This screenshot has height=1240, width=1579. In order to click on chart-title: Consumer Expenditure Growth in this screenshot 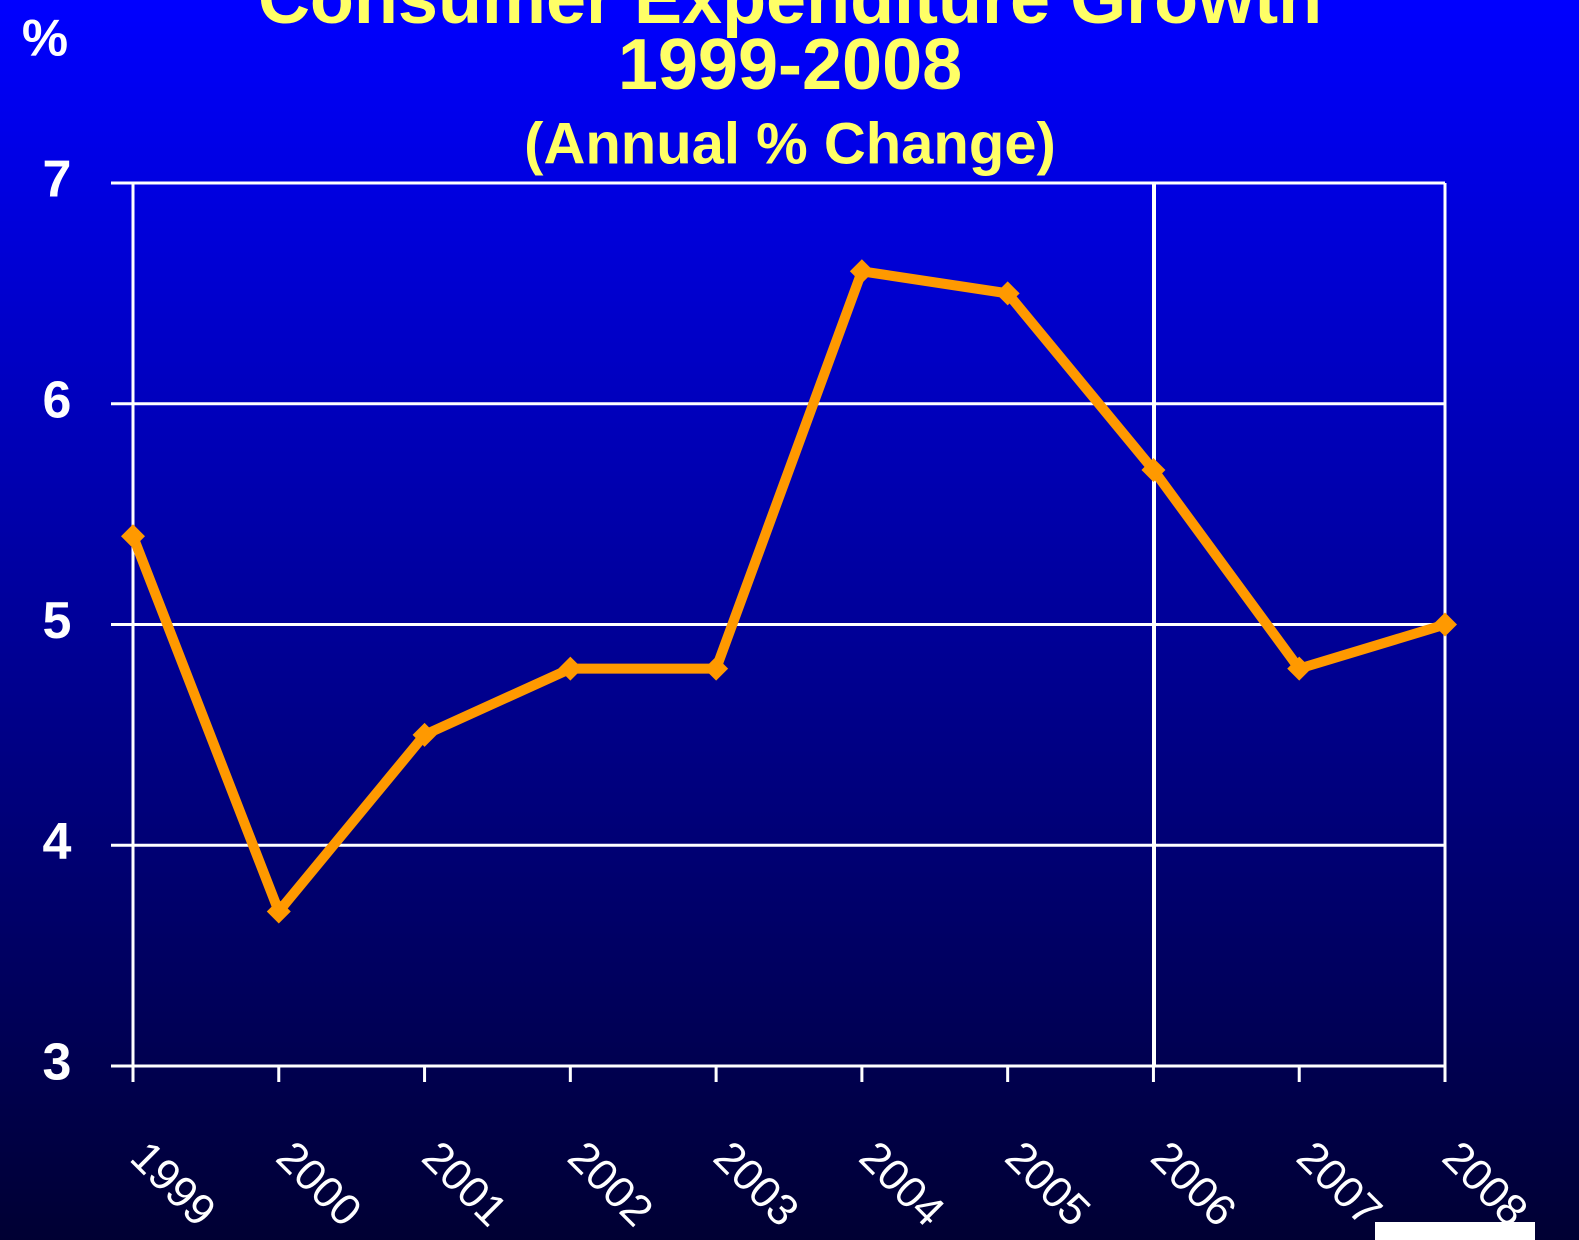, I will do `click(790, 19)`.